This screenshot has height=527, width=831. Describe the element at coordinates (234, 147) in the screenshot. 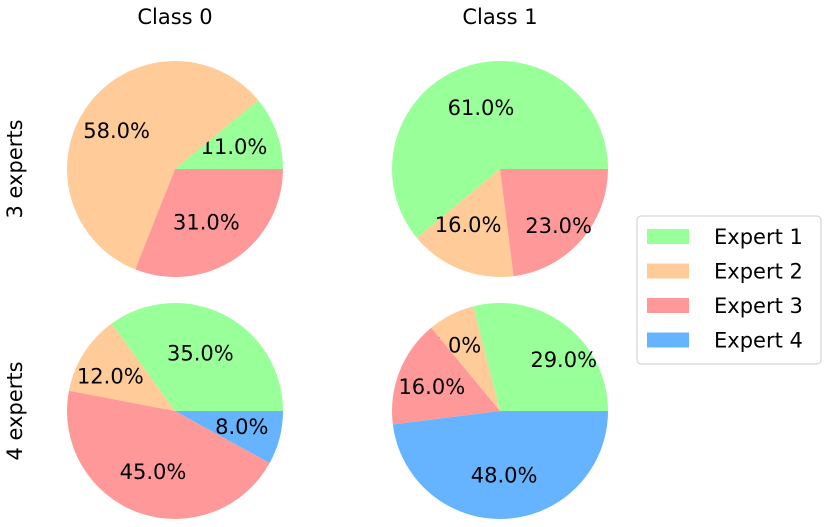

I see `pie-label-class-0-3-experts-expert-1: 11.0%` at that location.